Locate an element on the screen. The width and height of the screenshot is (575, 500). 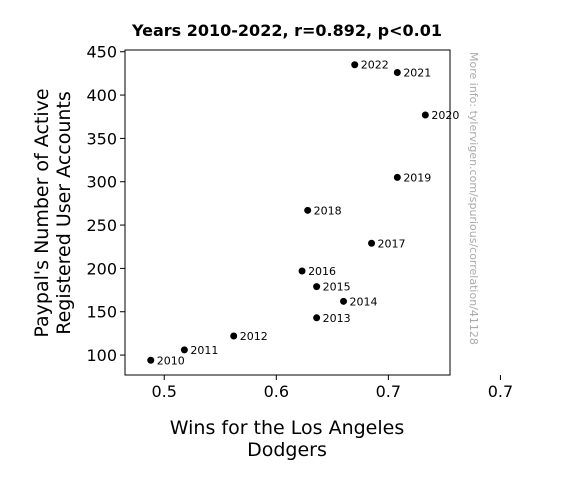
y-tick-label: 350 is located at coordinates (101, 138).